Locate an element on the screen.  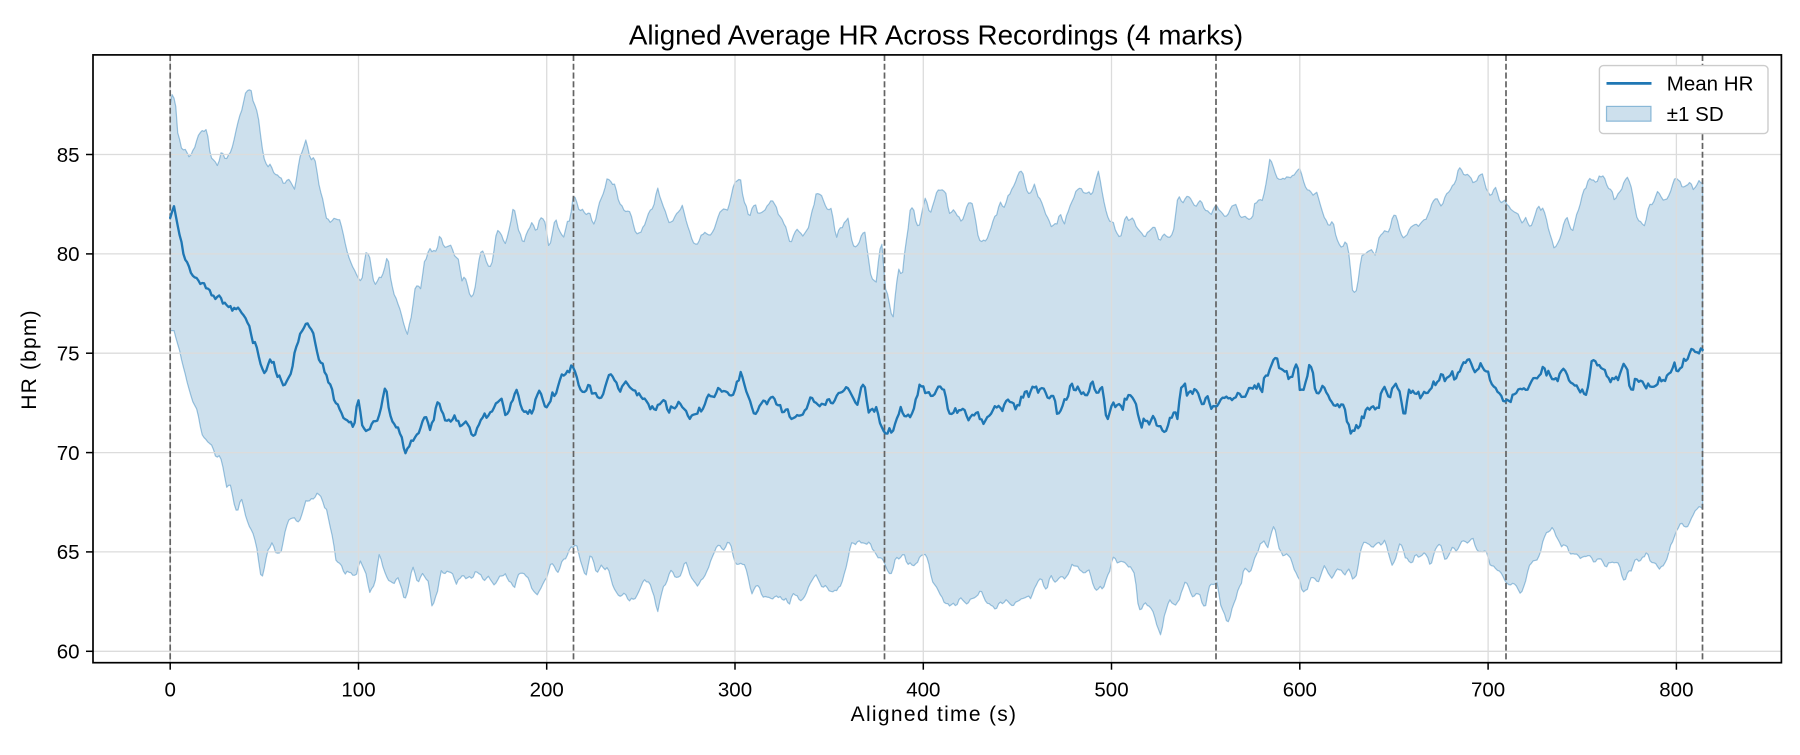
svg-text: HR (bpm) is located at coordinates (29, 359).